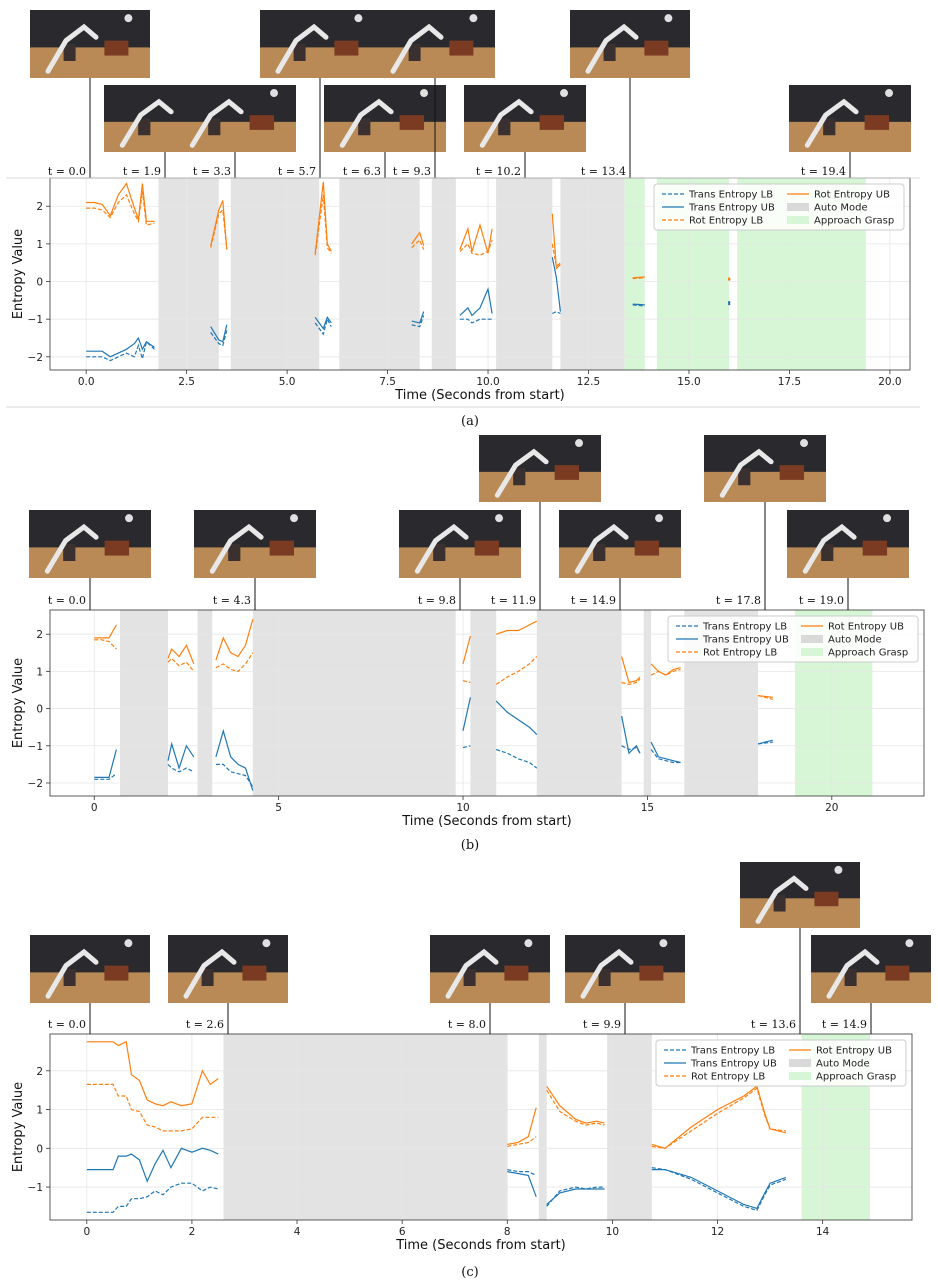 This screenshot has height=1286, width=938. What do you see at coordinates (35, 784) in the screenshot?
I see `y-tick-label: −2` at bounding box center [35, 784].